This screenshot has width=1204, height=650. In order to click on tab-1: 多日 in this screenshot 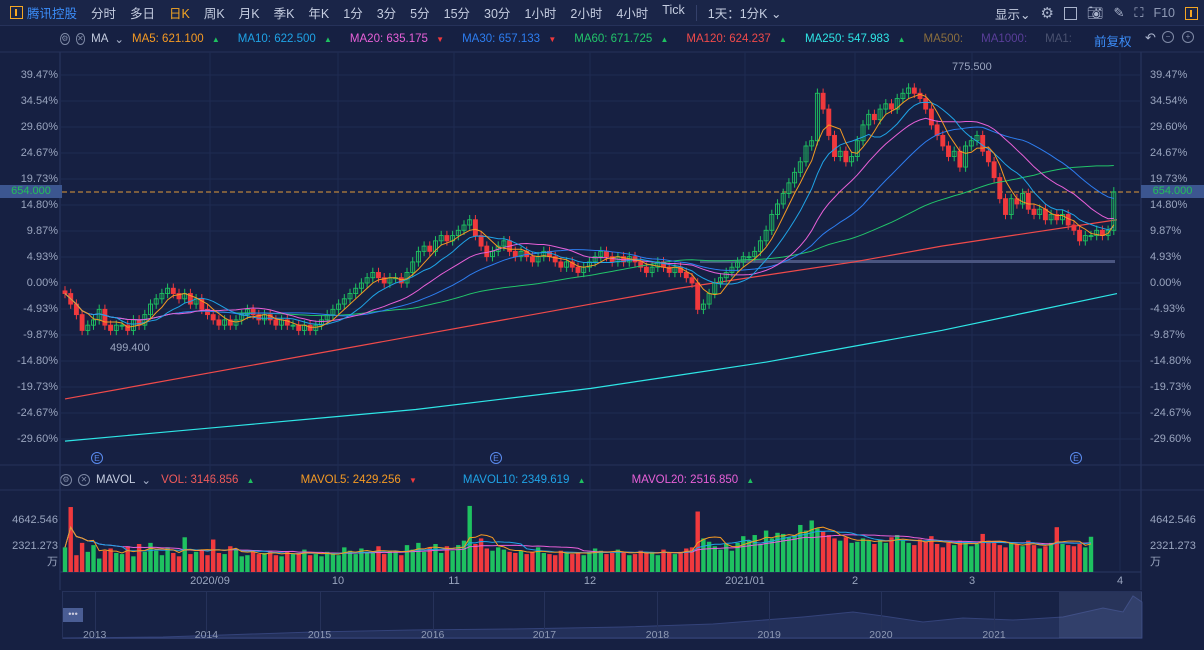, I will do `click(143, 14)`.